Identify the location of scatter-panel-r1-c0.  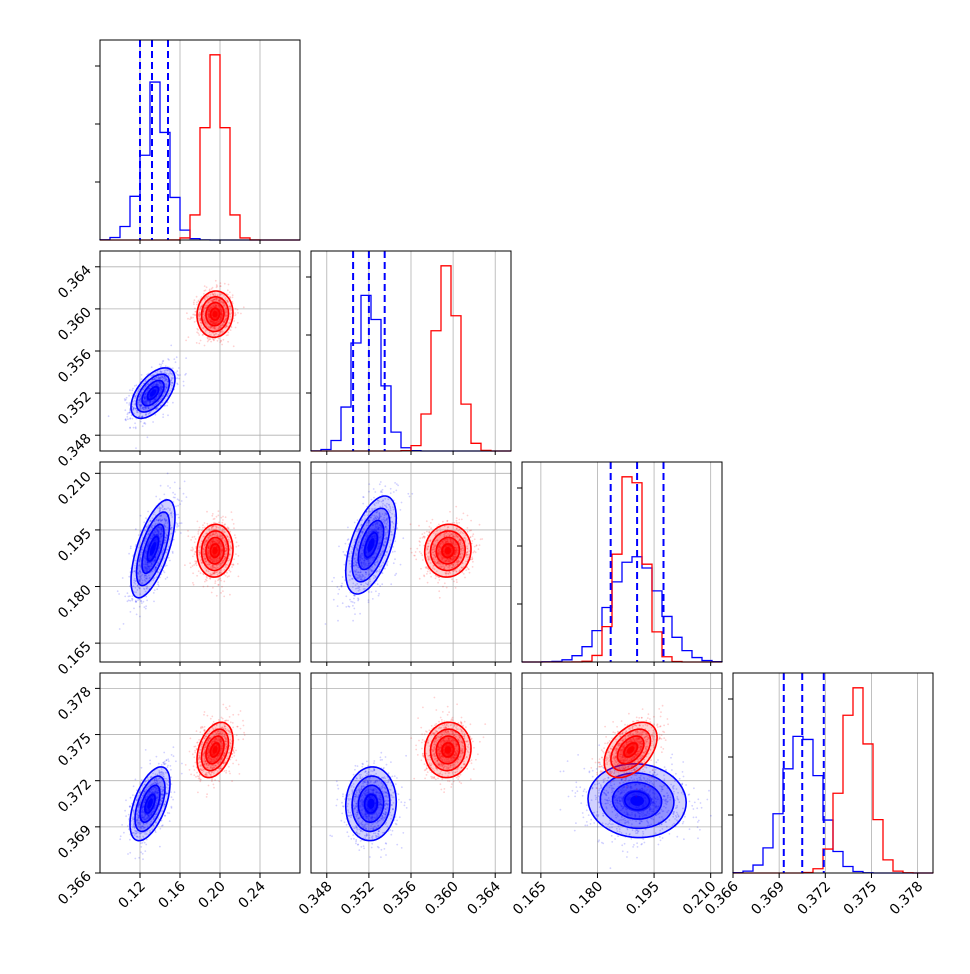
(200, 351).